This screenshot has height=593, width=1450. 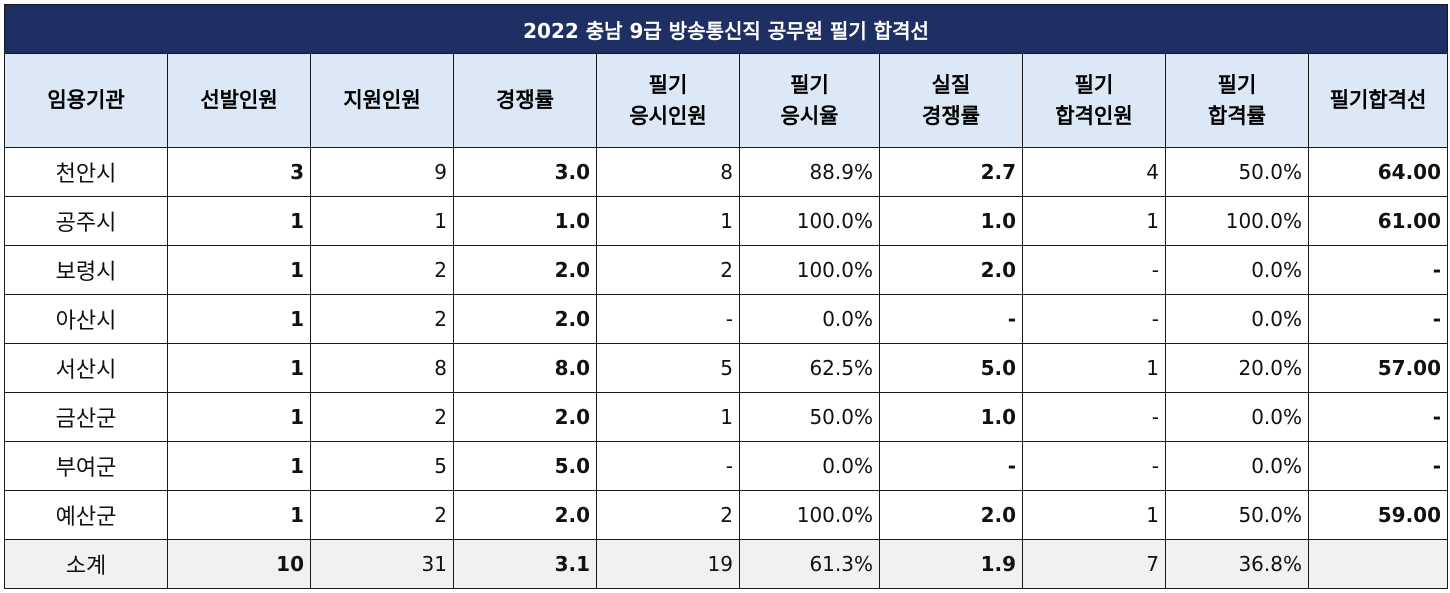 I want to click on column-header: 필기합격선, so click(x=1378, y=100).